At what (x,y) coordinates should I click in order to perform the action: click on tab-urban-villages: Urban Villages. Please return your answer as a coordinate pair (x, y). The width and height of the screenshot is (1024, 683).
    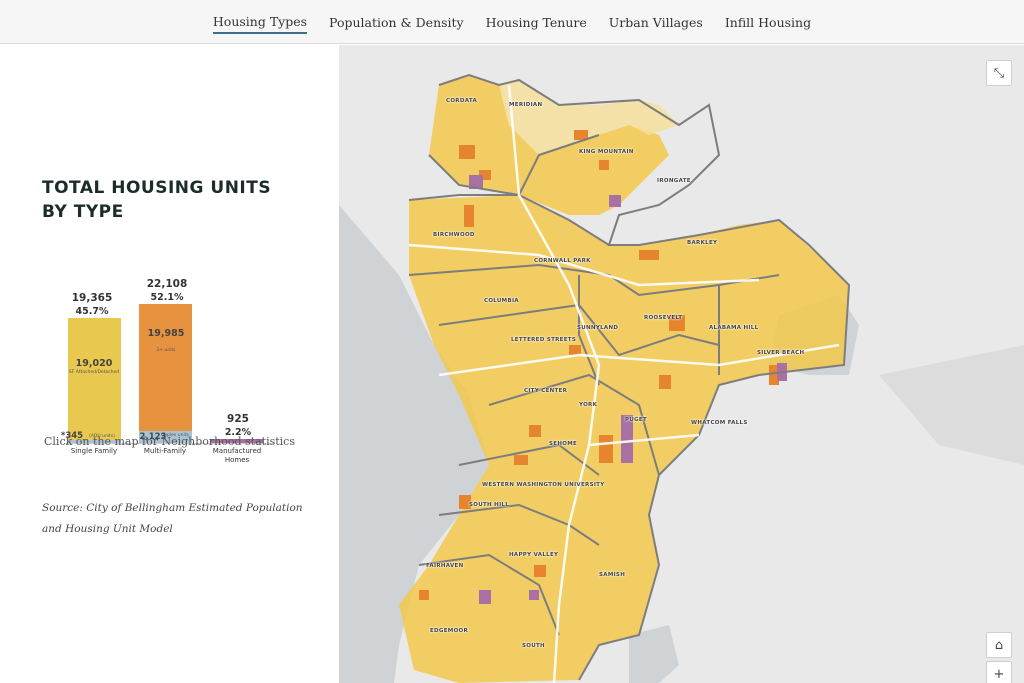
    Looking at the image, I should click on (655, 22).